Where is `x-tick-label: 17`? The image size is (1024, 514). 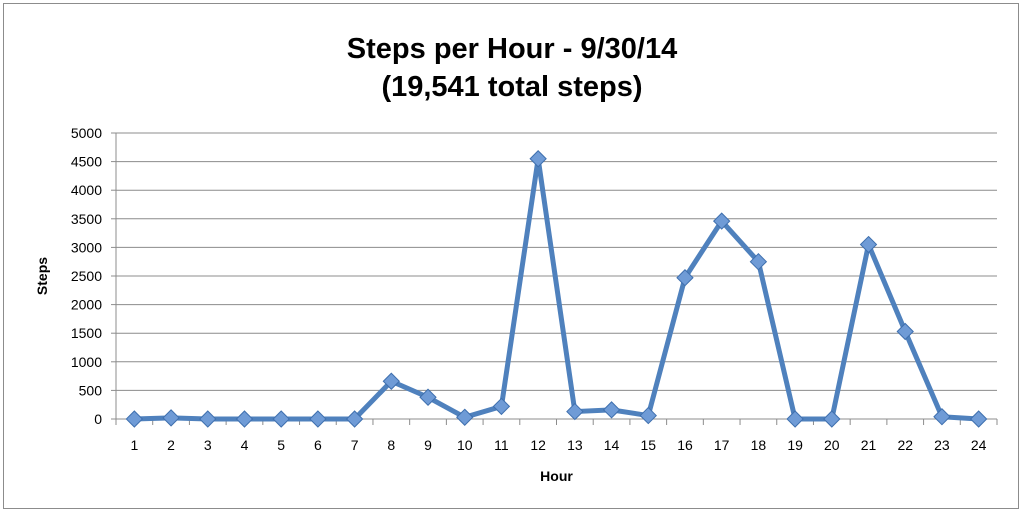 x-tick-label: 17 is located at coordinates (722, 445).